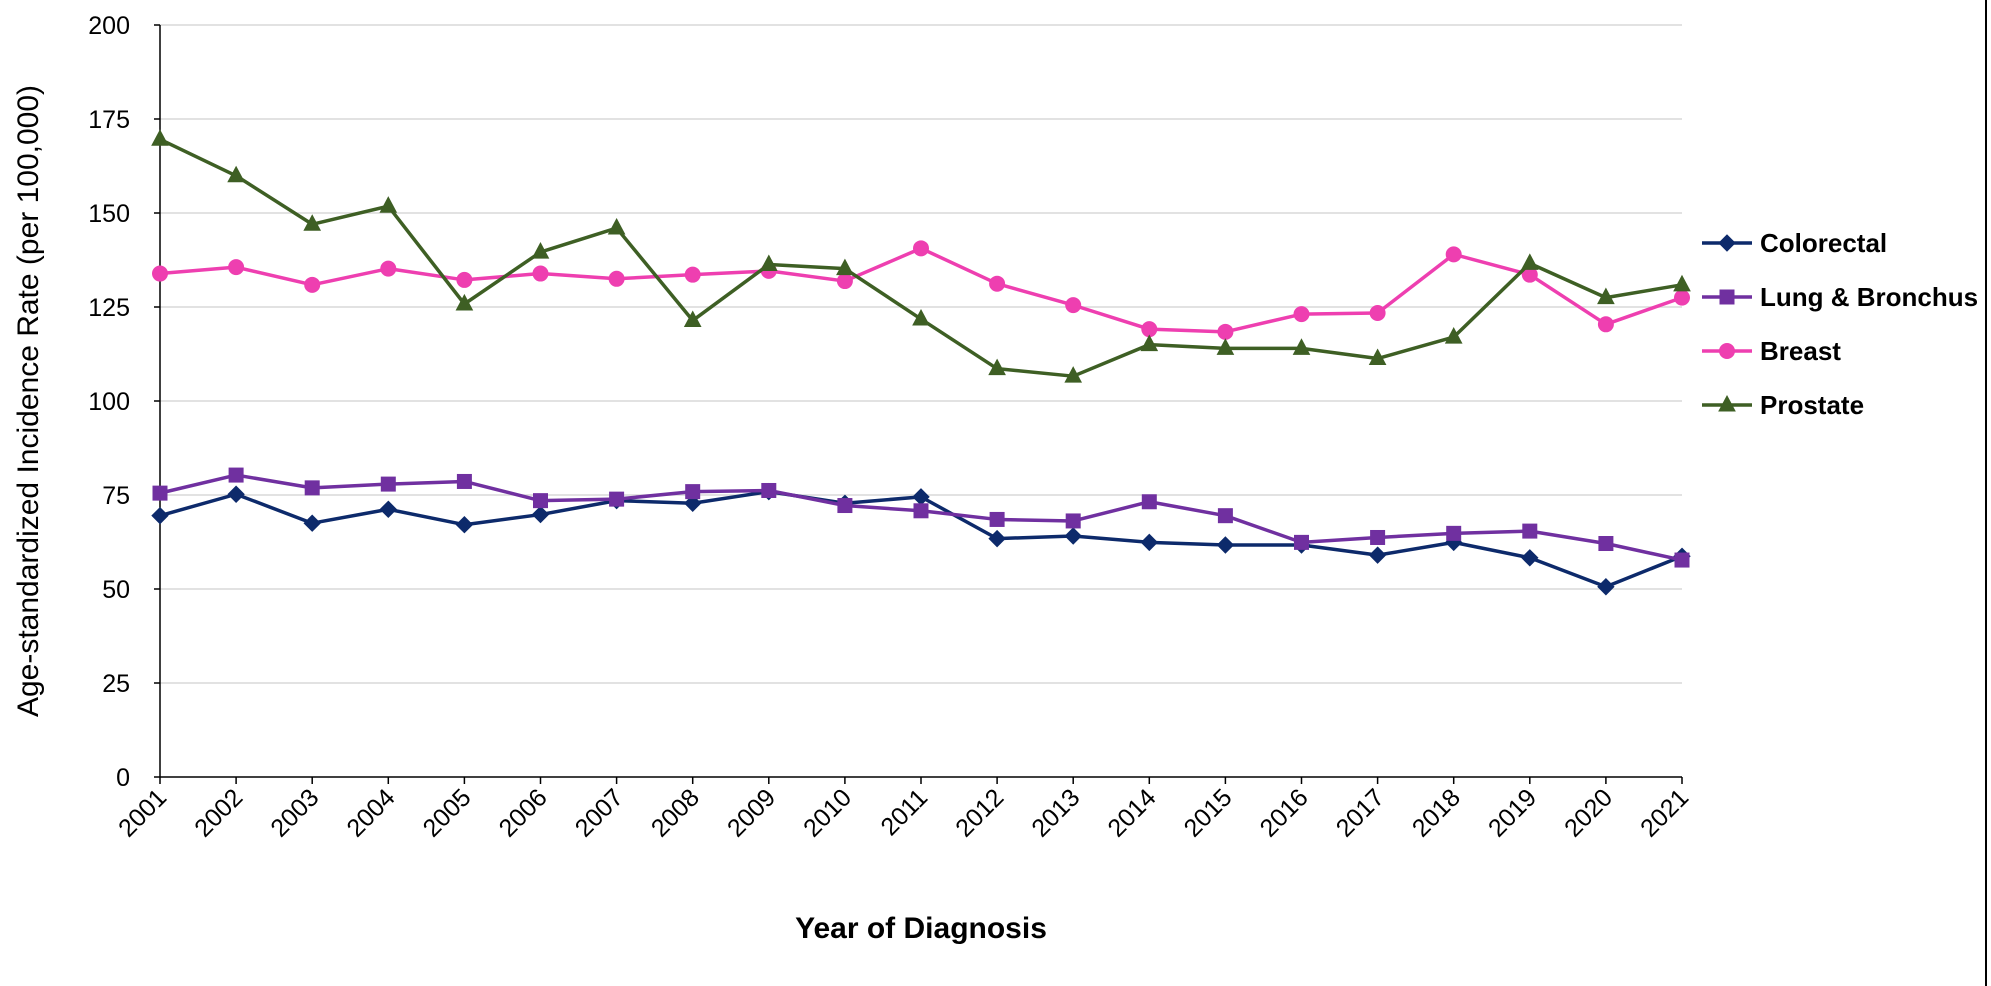  Describe the element at coordinates (109, 402) in the screenshot. I see `y-tick-label: 100` at that location.